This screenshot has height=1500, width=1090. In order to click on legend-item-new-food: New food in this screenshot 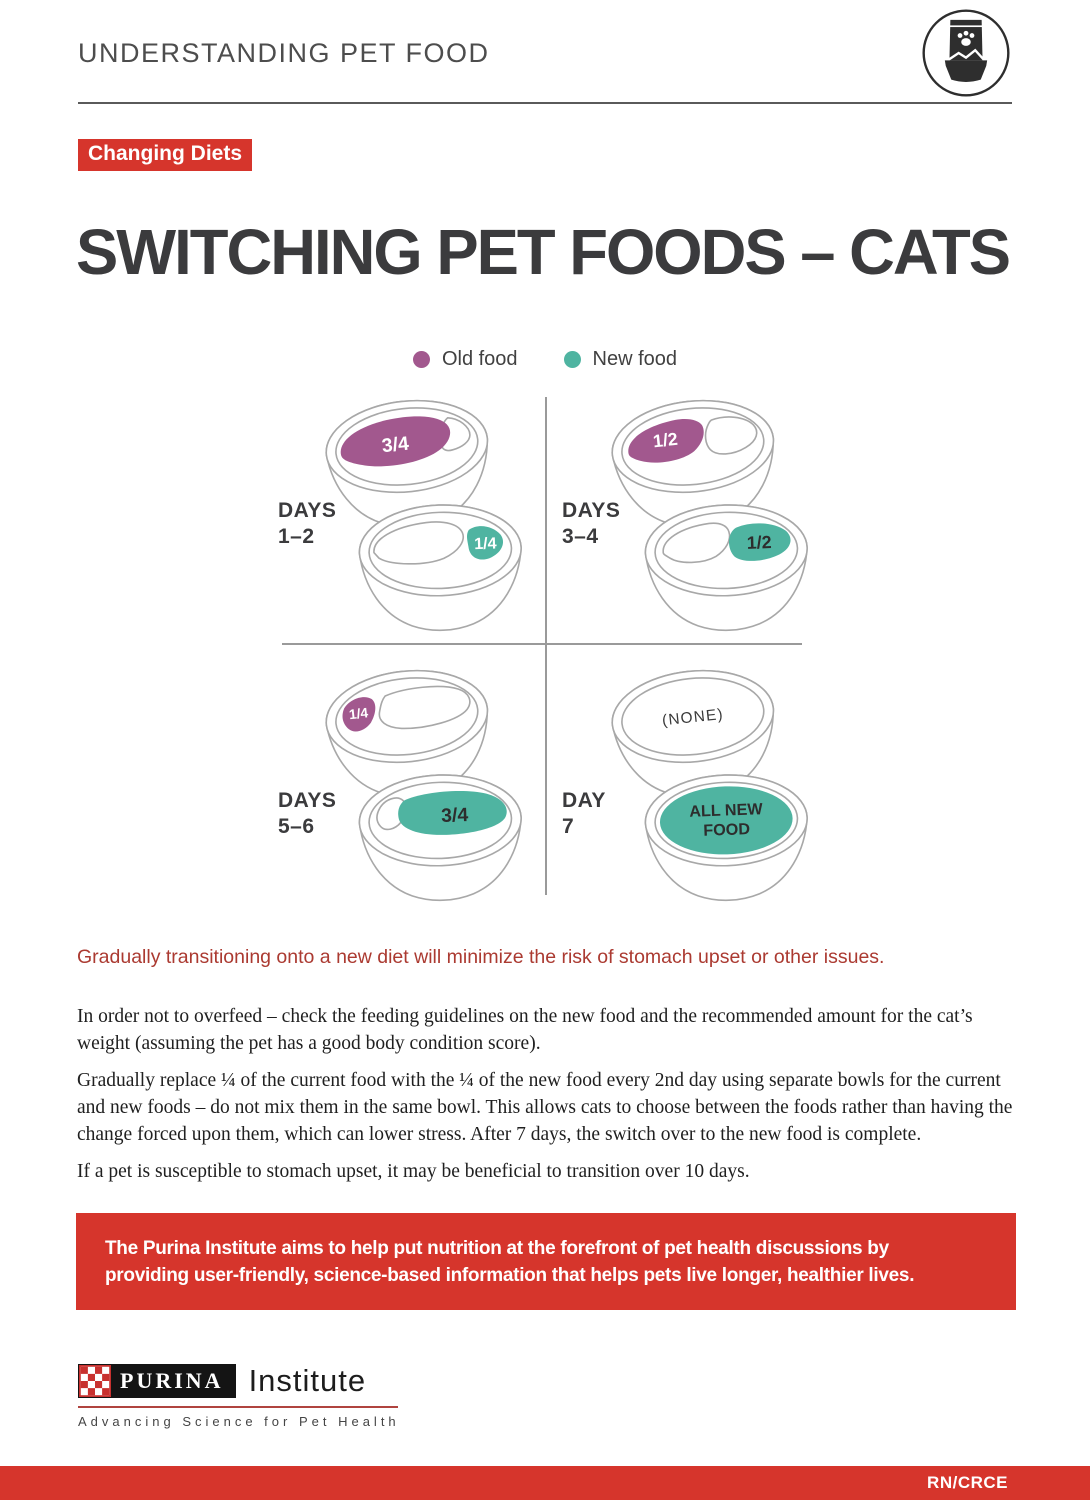, I will do `click(620, 359)`.